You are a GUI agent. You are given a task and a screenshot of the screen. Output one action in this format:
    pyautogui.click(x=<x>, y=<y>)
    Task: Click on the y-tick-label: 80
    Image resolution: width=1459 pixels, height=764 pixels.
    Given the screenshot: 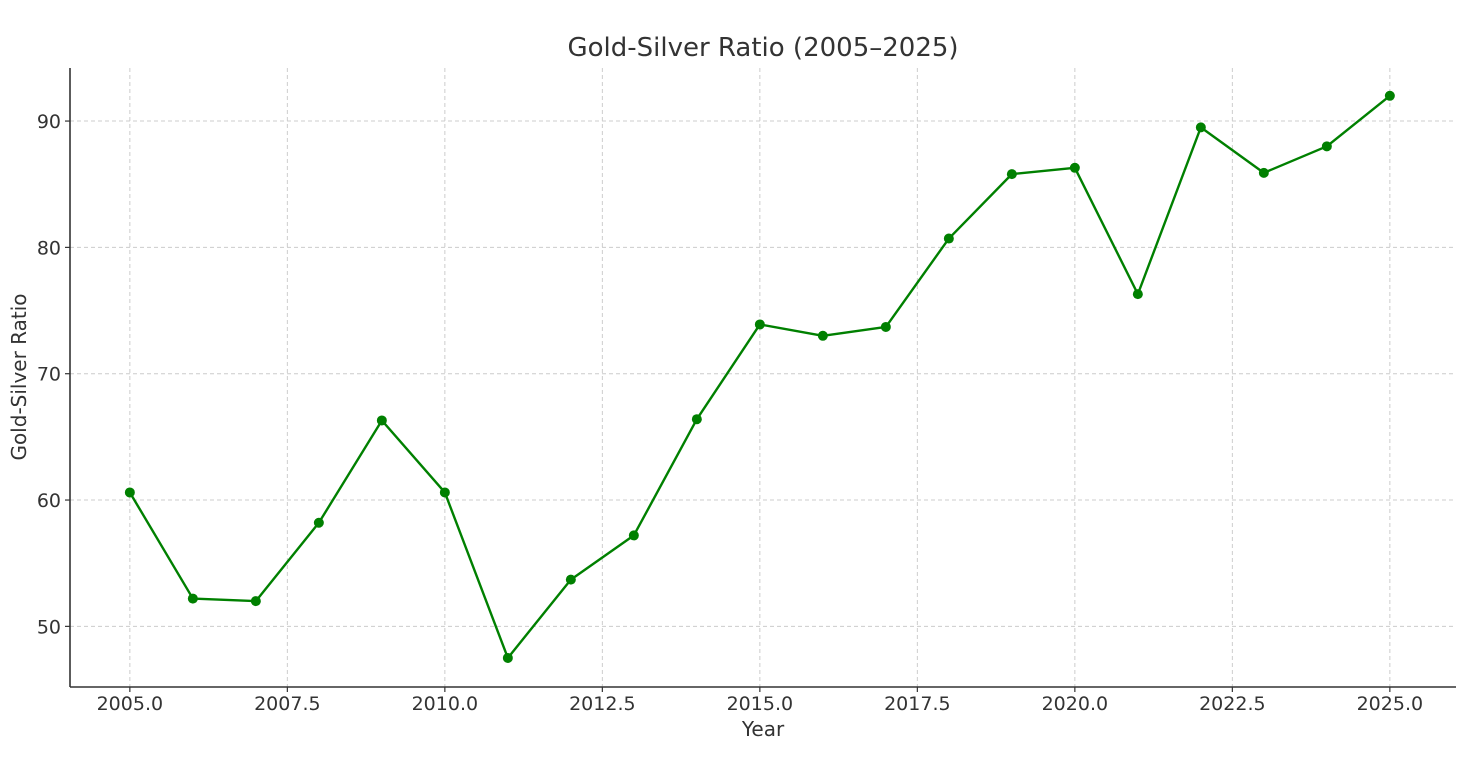 What is the action you would take?
    pyautogui.click(x=49, y=248)
    